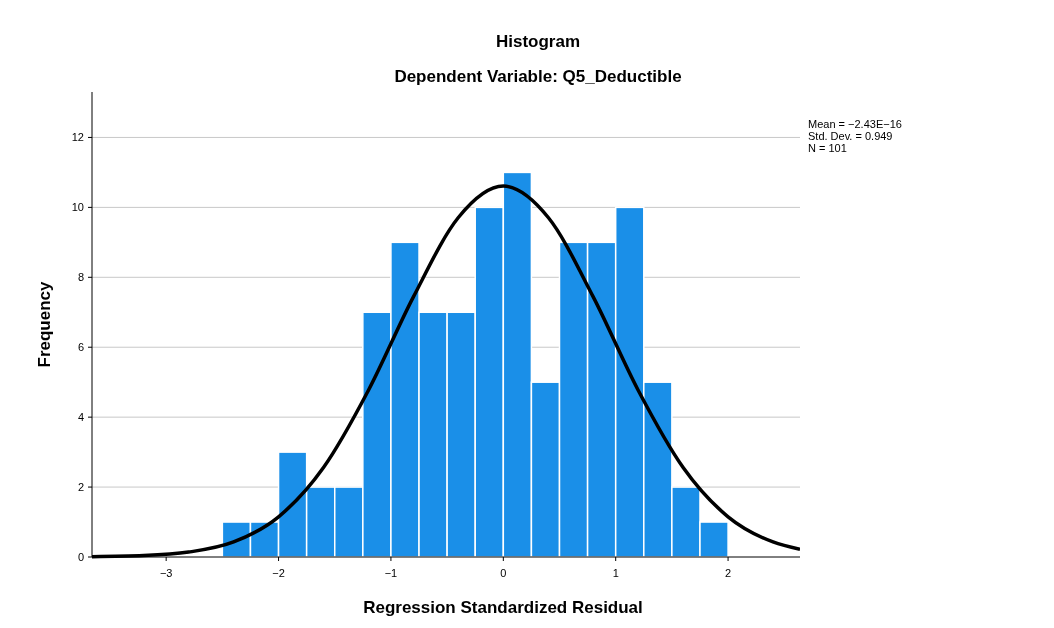 This screenshot has height=628, width=1054. I want to click on x-tick-label: 1, so click(615, 573).